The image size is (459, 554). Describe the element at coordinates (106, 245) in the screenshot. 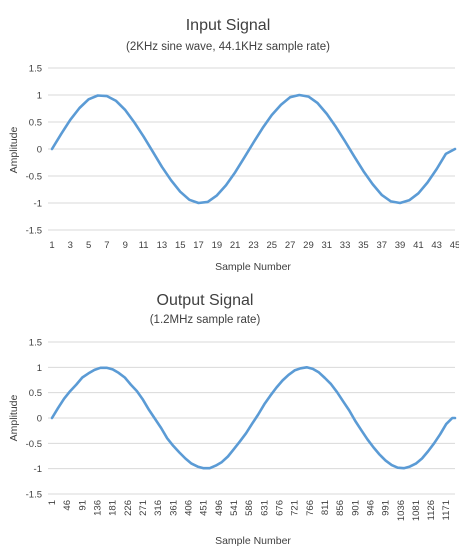

I see `x-tick-label: 7` at that location.